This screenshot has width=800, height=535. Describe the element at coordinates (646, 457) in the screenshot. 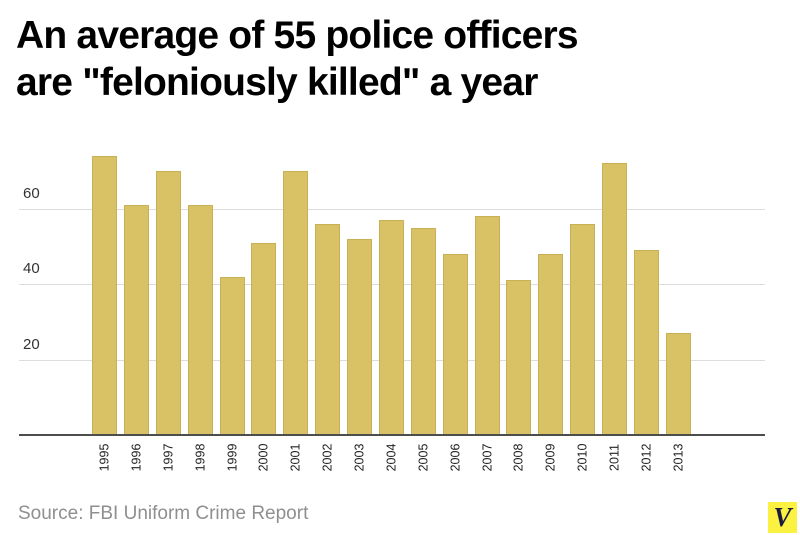

I see `x-tick-label-2012: 2012` at that location.